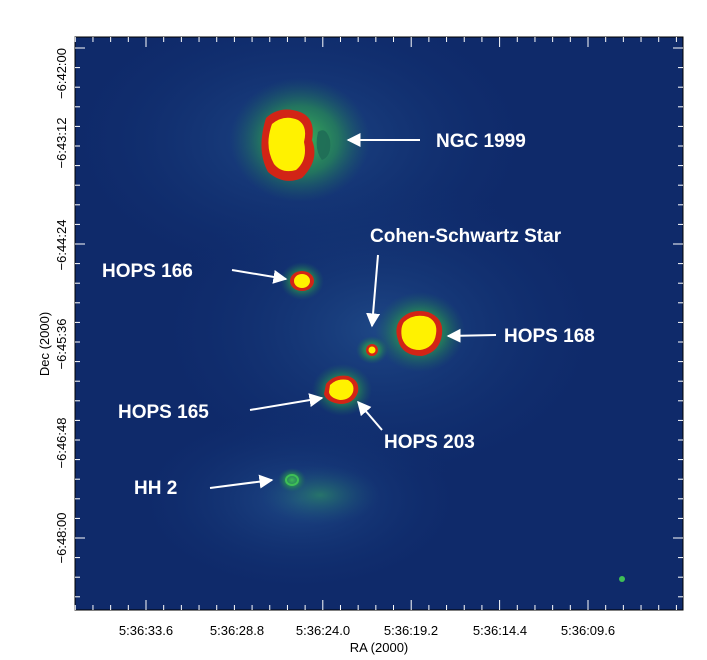  I want to click on dec-tick-label: −6:48:00, so click(61, 538).